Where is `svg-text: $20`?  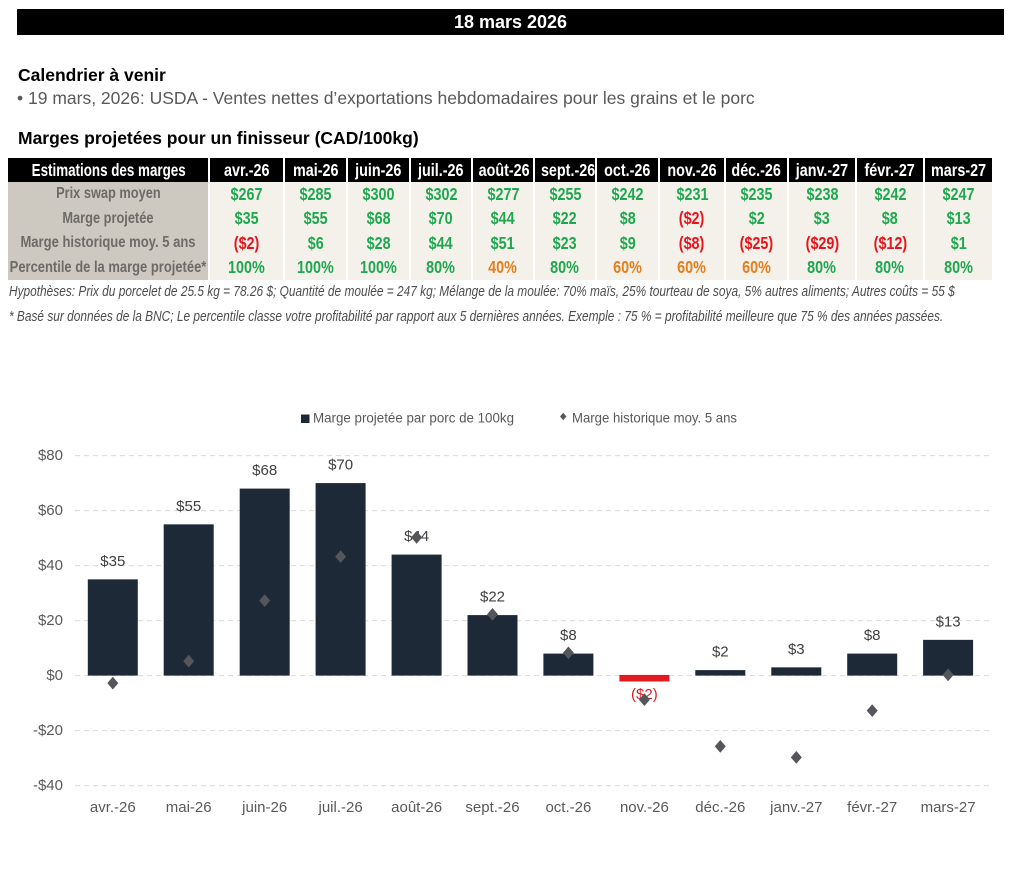 svg-text: $20 is located at coordinates (50, 620).